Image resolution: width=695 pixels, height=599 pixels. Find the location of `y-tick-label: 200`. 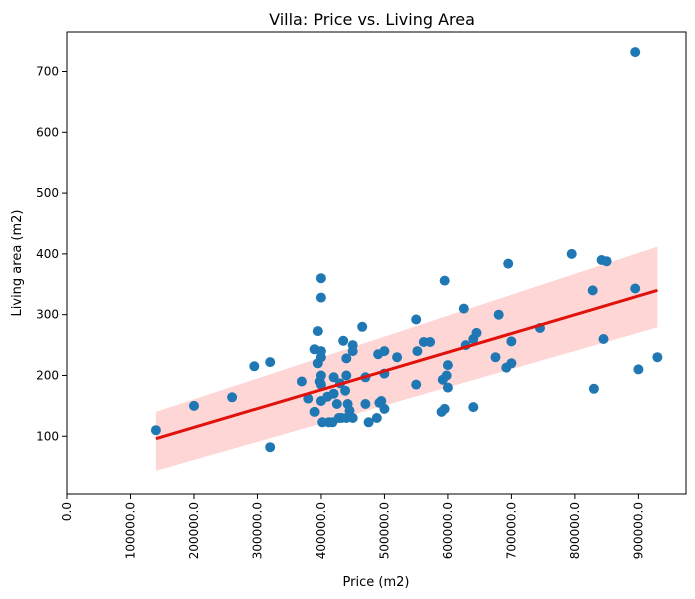

y-tick-label: 200 is located at coordinates (47, 375).